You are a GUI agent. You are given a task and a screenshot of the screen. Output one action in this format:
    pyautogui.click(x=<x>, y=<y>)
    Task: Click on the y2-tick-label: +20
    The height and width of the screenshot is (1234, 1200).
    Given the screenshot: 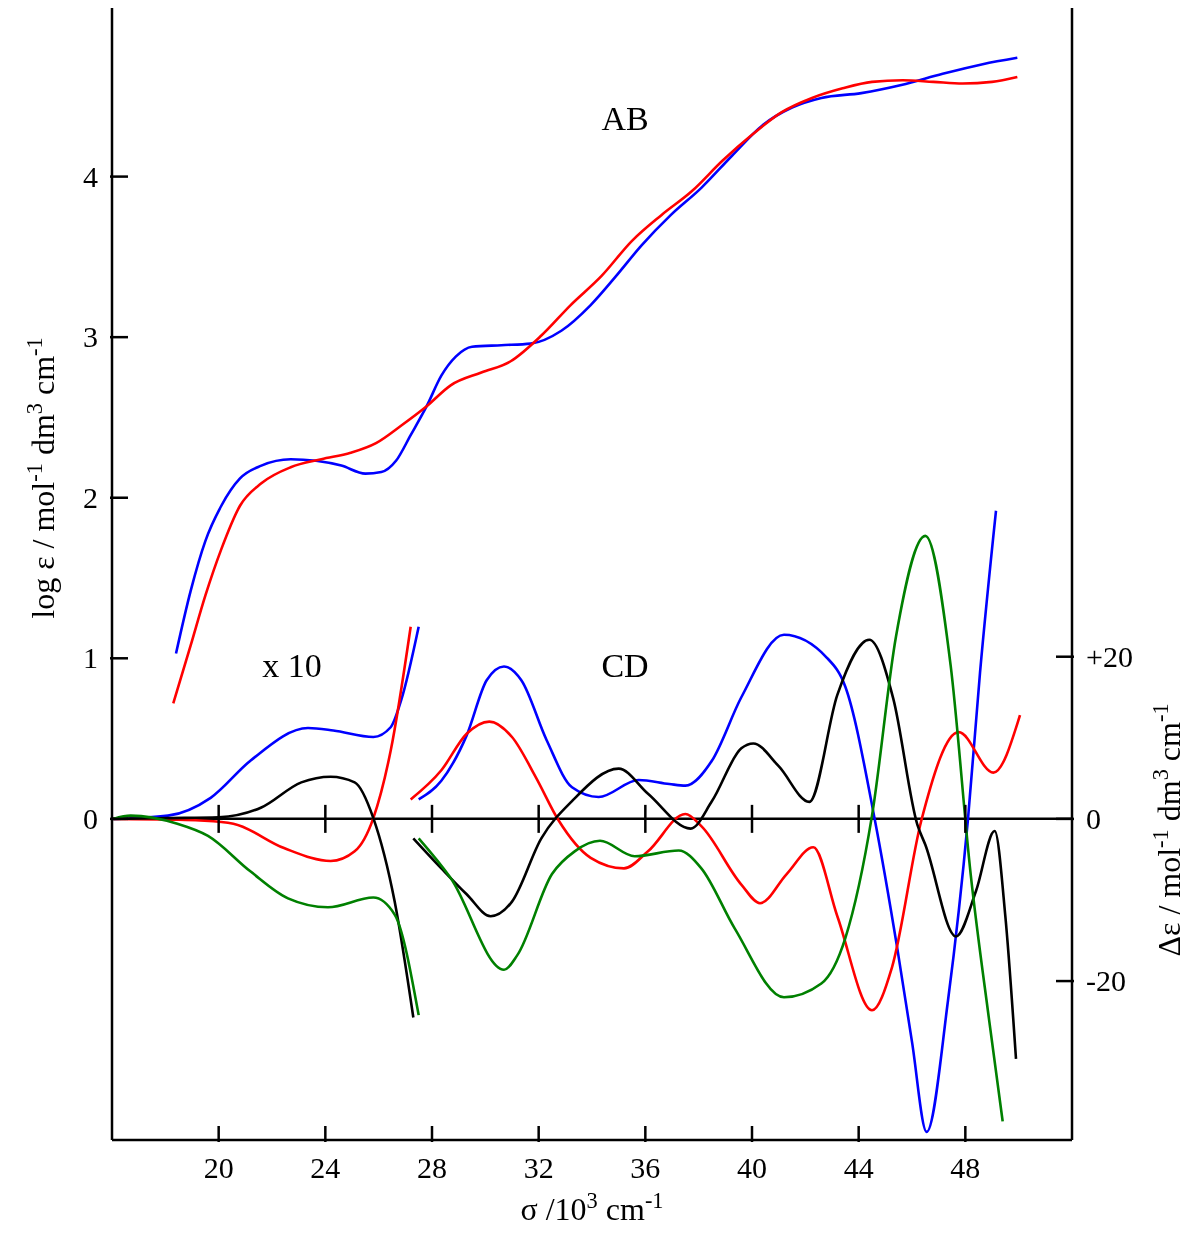 What is the action you would take?
    pyautogui.click(x=1109, y=656)
    